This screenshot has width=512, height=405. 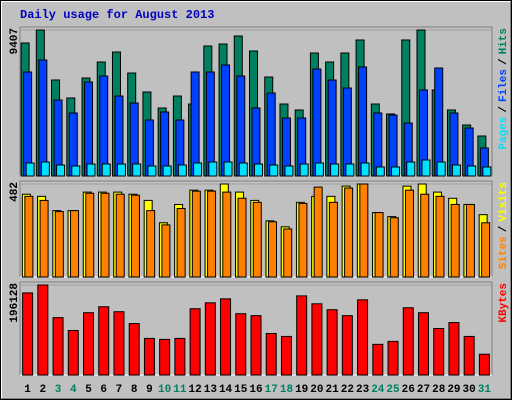 I want to click on x-tick-label: 20, so click(x=316, y=390).